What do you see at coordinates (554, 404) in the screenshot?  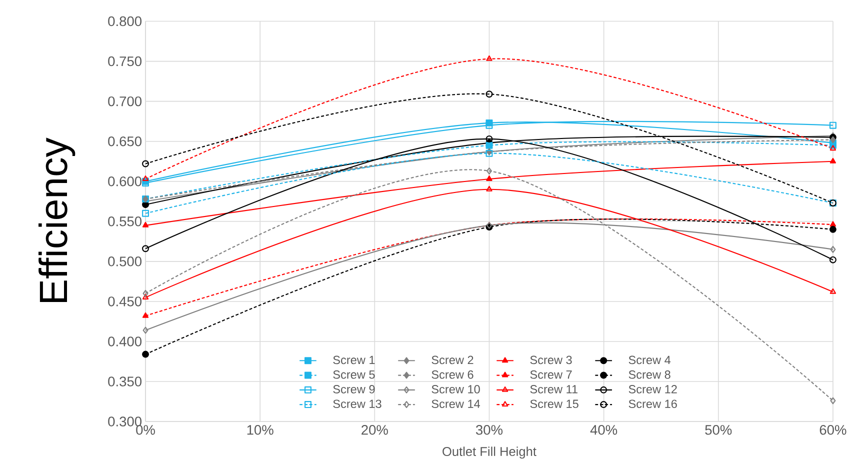 I see `legend-label: Screw 15` at bounding box center [554, 404].